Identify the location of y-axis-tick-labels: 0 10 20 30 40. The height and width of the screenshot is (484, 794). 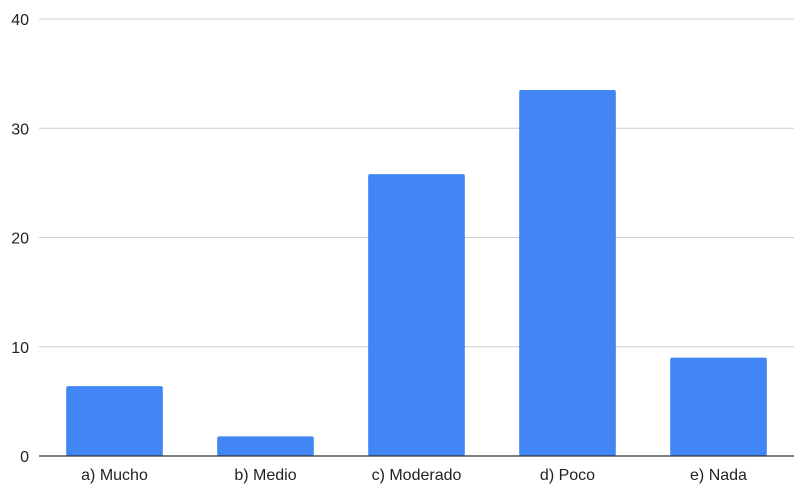
(20, 239).